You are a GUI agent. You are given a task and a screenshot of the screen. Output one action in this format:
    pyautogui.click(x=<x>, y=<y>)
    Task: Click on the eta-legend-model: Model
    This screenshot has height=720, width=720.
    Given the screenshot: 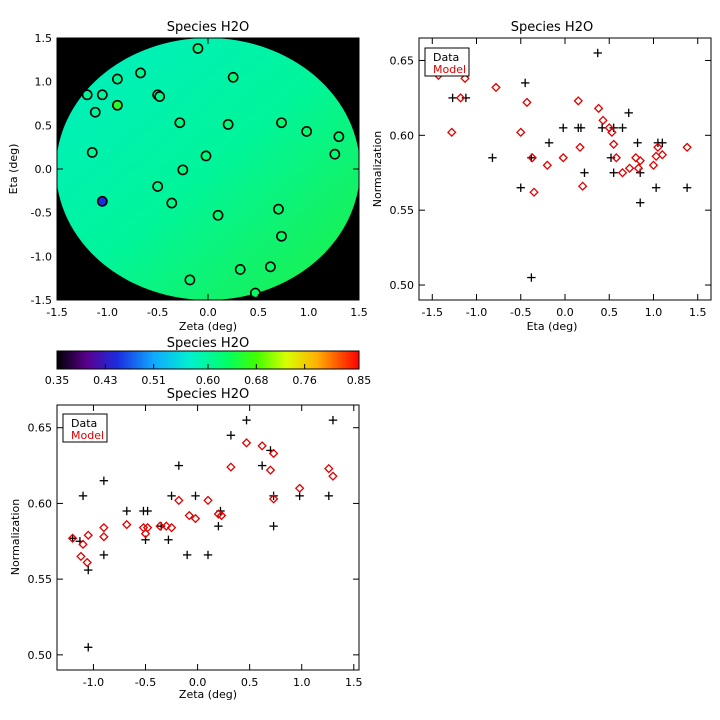 What is the action you would take?
    pyautogui.click(x=449, y=69)
    